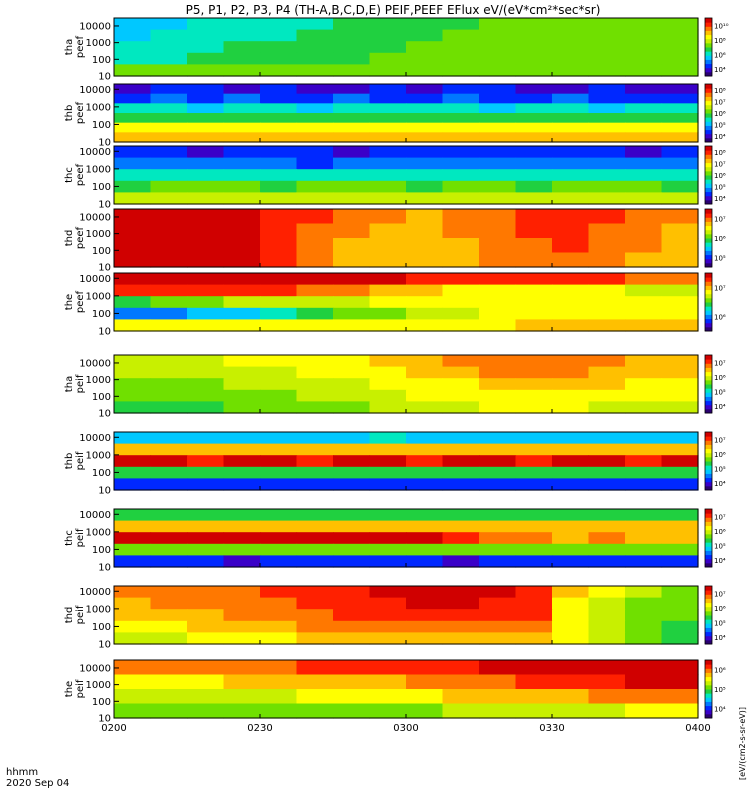  What do you see at coordinates (69, 461) in the screenshot?
I see `y-axis-label: thb` at bounding box center [69, 461].